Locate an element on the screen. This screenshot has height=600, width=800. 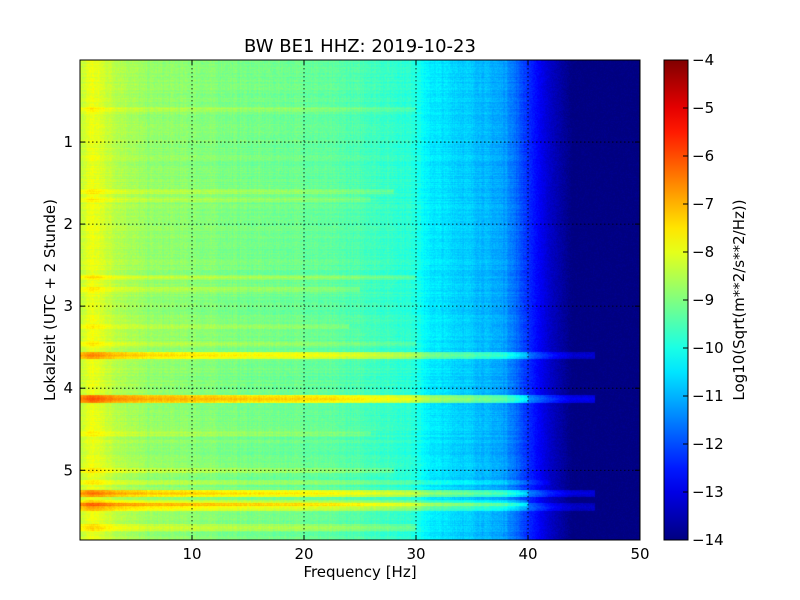
colorbar-tick-label: −8 is located at coordinates (703, 252).